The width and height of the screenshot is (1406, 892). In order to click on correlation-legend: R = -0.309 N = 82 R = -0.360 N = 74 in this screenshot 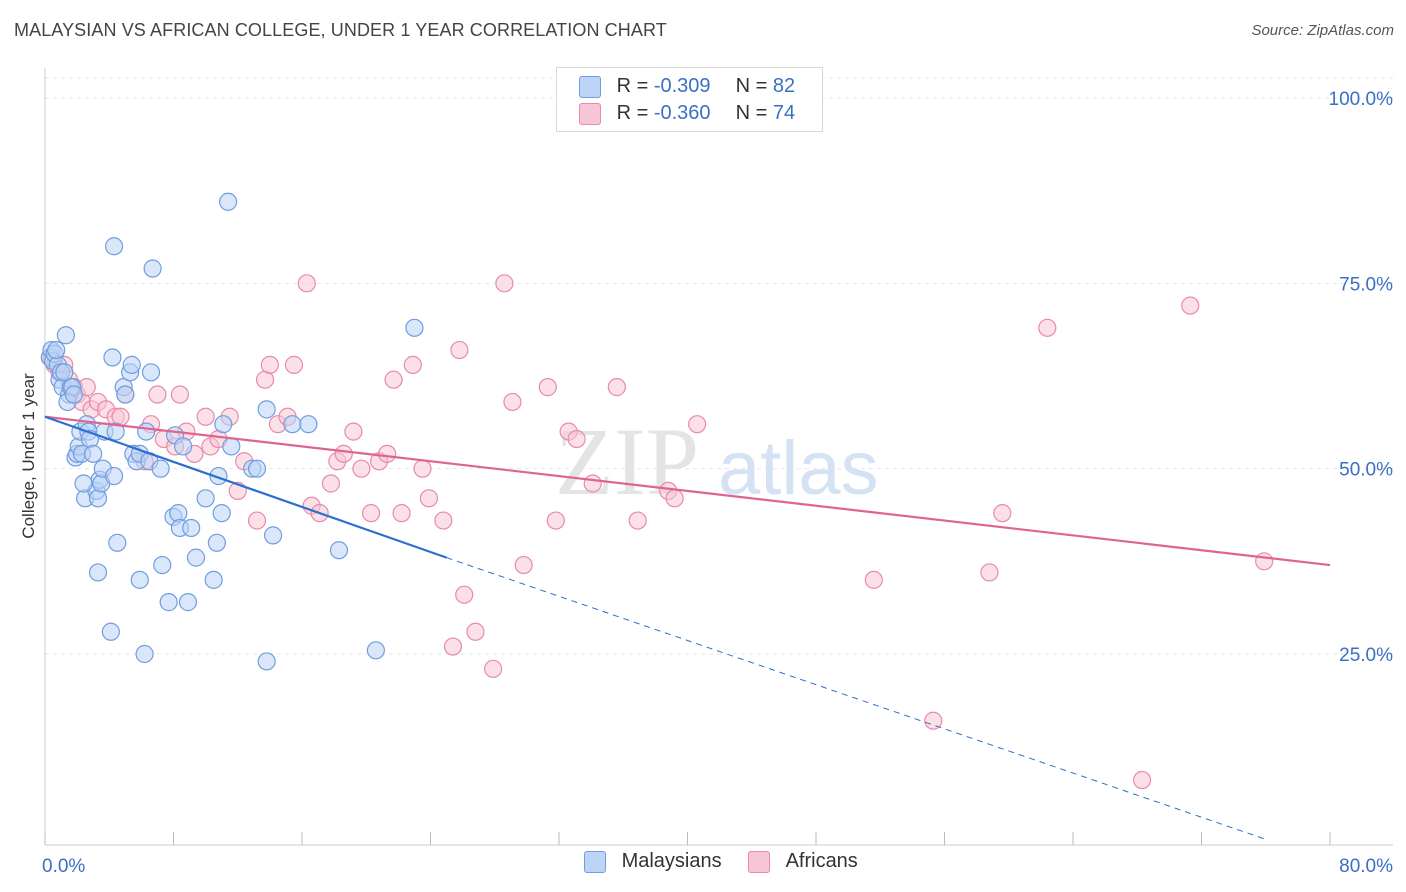, I will do `click(689, 99)`.